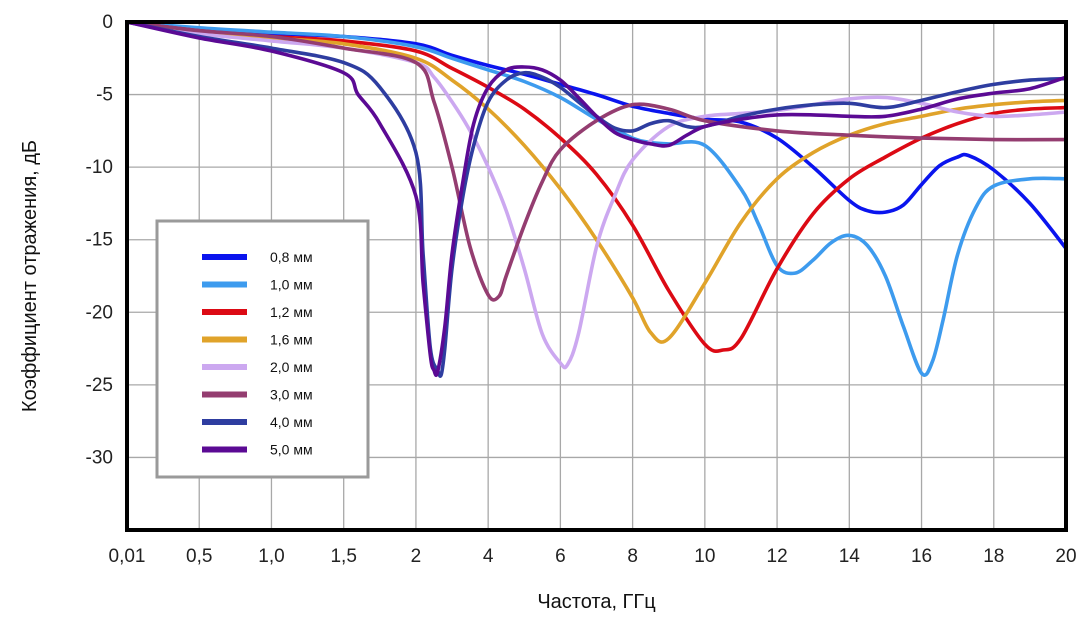 The image size is (1089, 619). I want to click on legend-label: 1,6 мм, so click(291, 340).